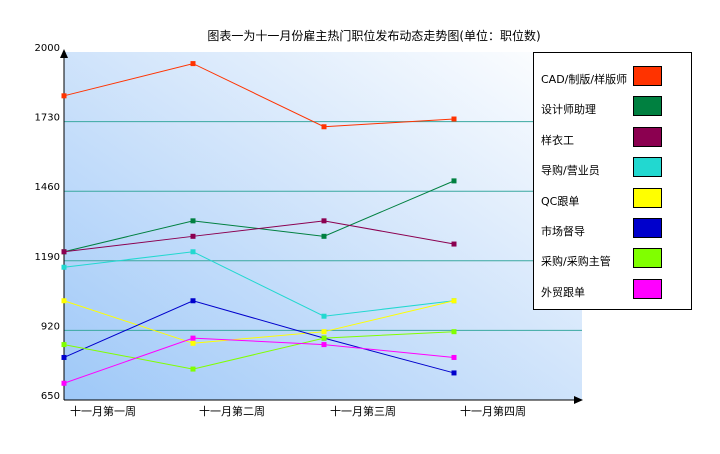 This screenshot has width=720, height=454. Describe the element at coordinates (103, 411) in the screenshot. I see `x-tick-label: 十一月第一周` at that location.